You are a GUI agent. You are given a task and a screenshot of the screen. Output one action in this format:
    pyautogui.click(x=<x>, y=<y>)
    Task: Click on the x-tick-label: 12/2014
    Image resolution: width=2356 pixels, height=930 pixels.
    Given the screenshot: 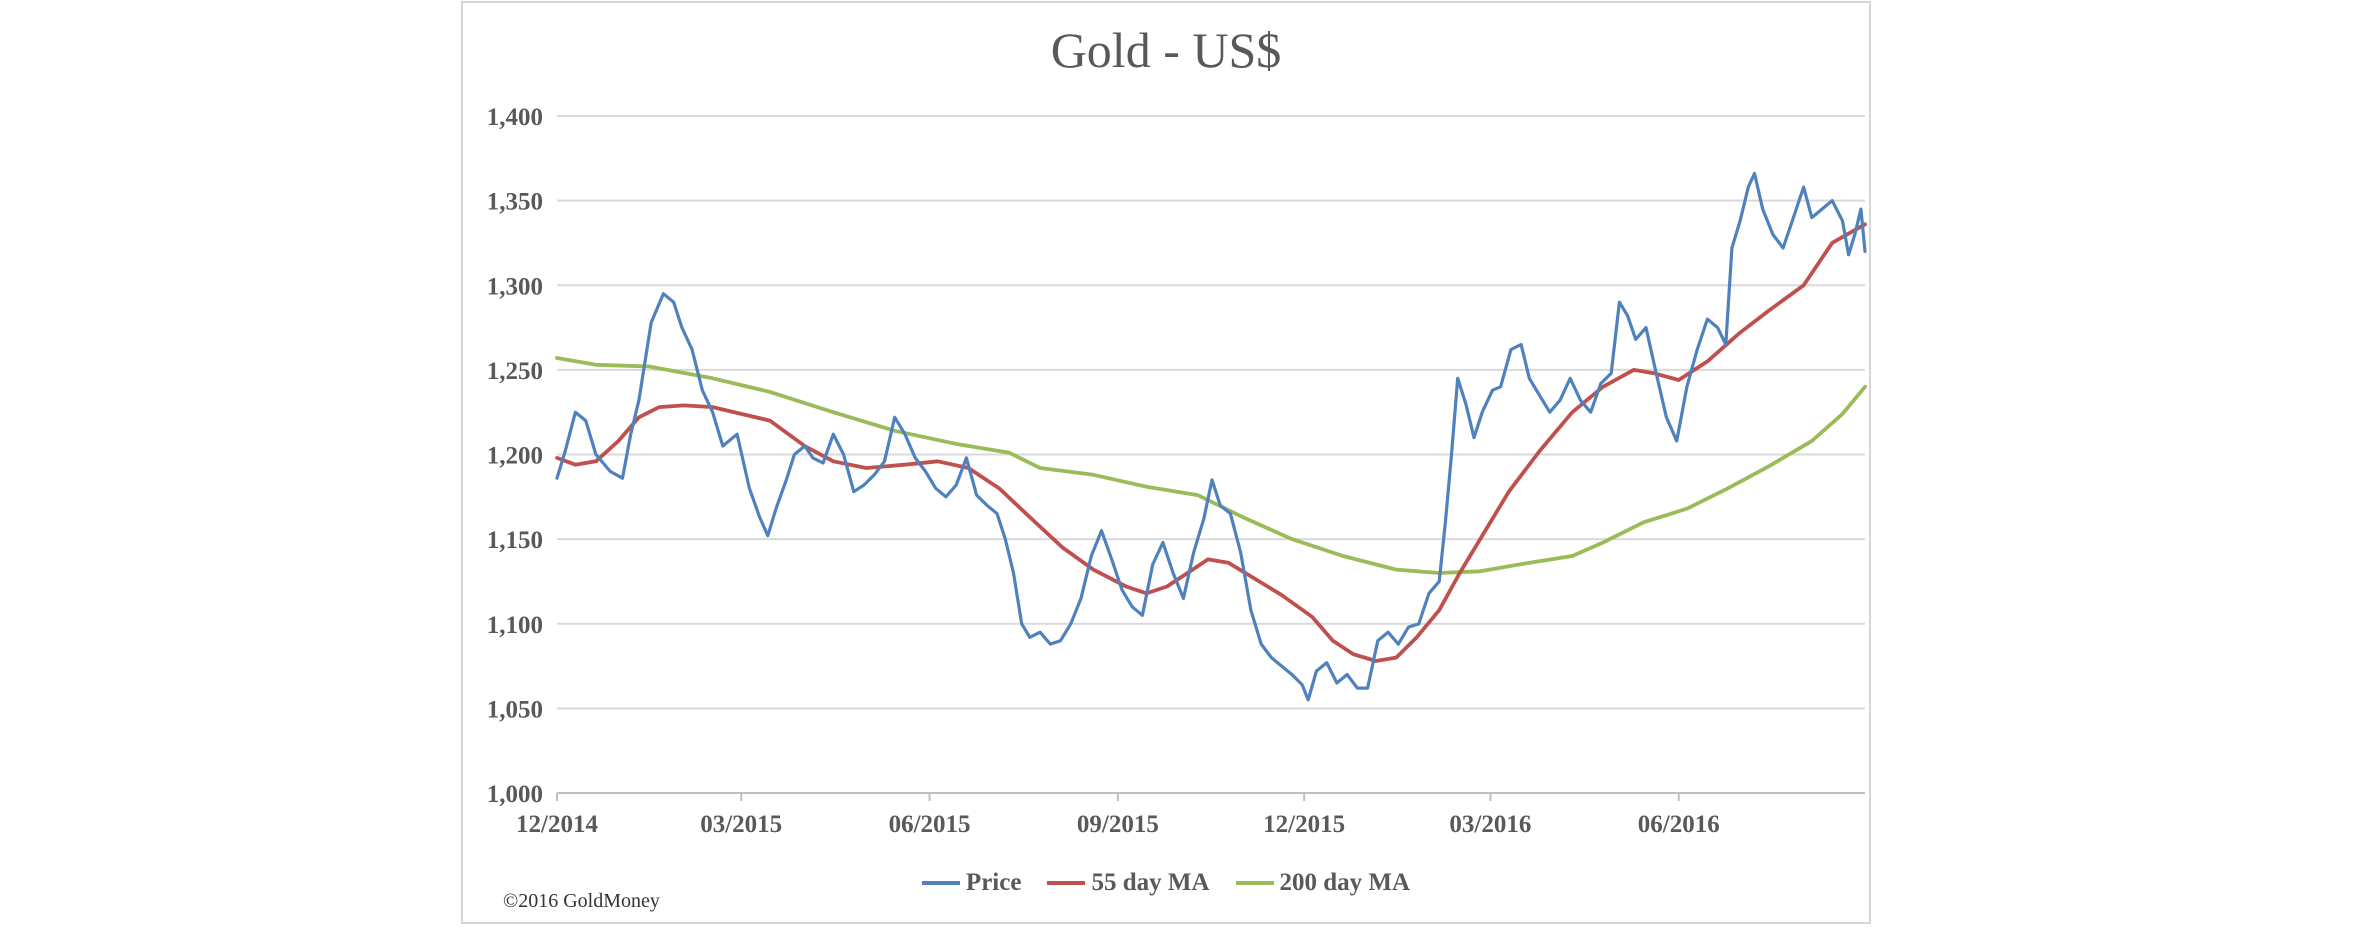 What is the action you would take?
    pyautogui.click(x=557, y=824)
    